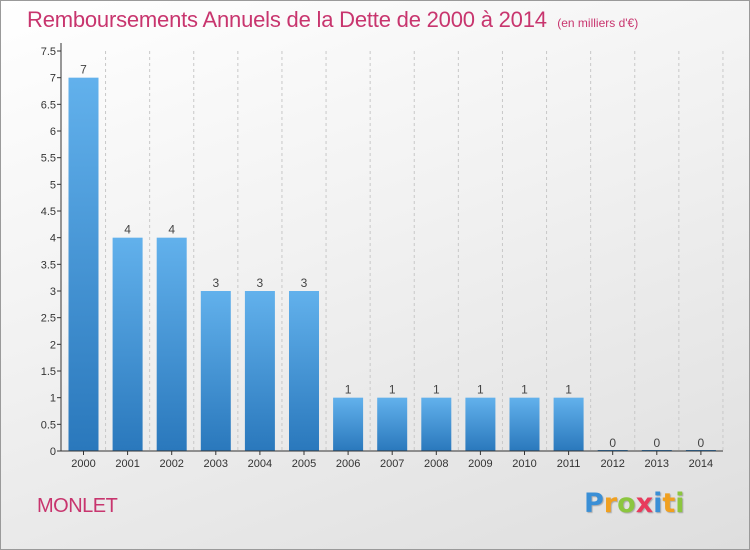 This screenshot has height=550, width=750. What do you see at coordinates (392, 464) in the screenshot?
I see `x-tick-label-2007: 2007` at bounding box center [392, 464].